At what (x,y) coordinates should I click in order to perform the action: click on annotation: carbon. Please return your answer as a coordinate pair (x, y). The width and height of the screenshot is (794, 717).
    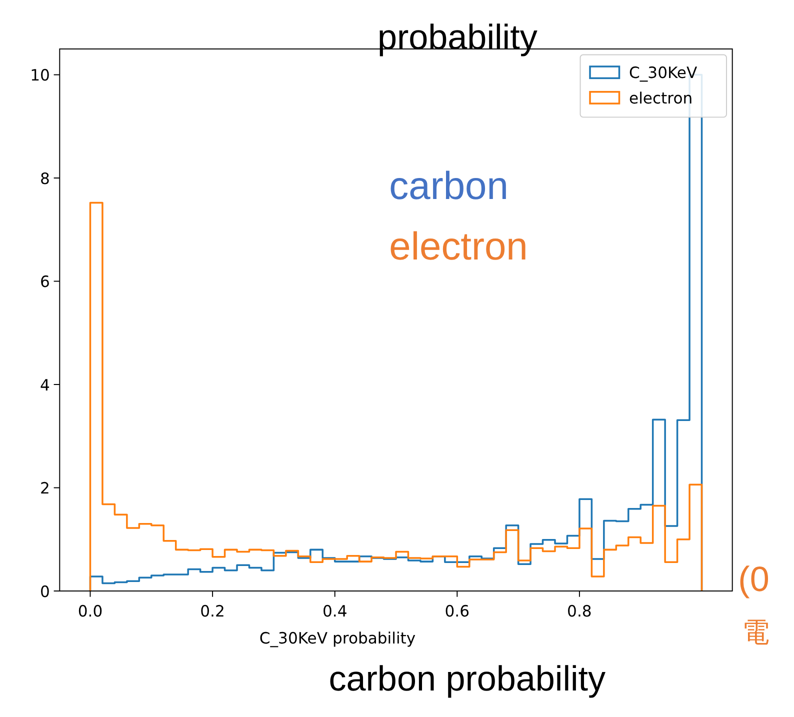
    Looking at the image, I should click on (448, 186).